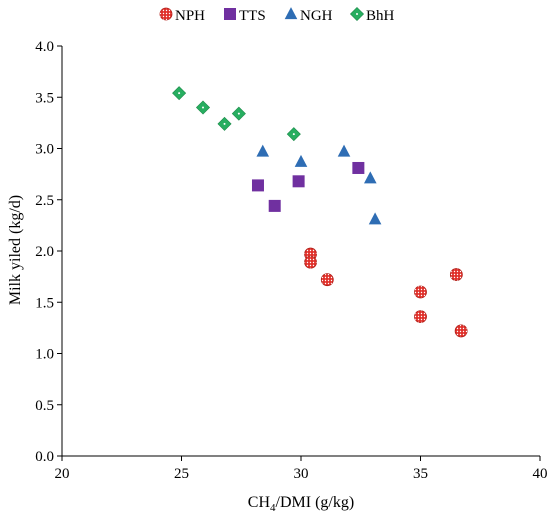 The image size is (550, 517). I want to click on legend-item-ngh: NGH, so click(308, 15).